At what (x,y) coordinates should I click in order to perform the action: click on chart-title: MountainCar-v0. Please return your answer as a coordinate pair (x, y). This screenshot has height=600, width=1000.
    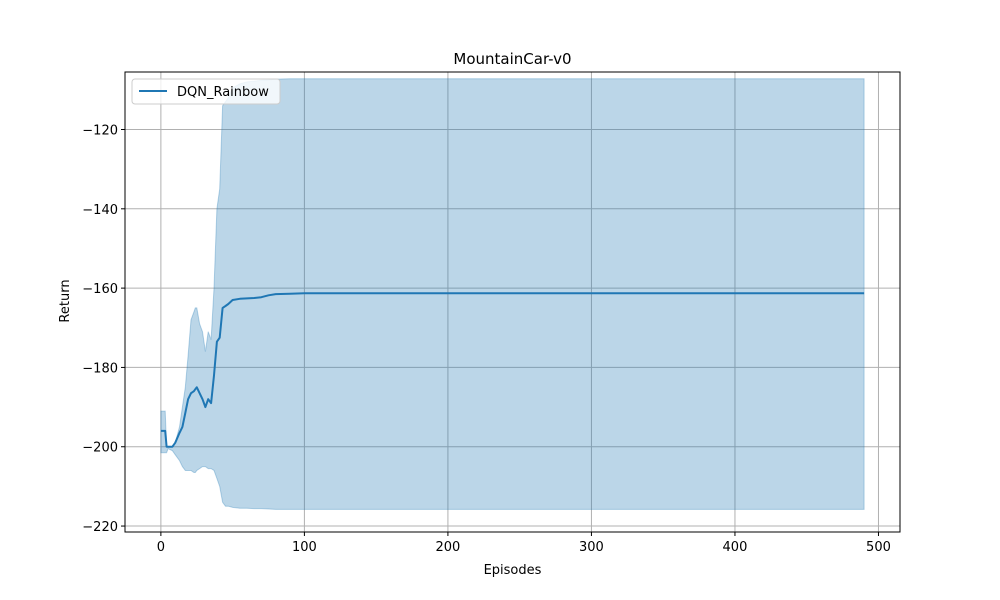
    Looking at the image, I should click on (512, 59).